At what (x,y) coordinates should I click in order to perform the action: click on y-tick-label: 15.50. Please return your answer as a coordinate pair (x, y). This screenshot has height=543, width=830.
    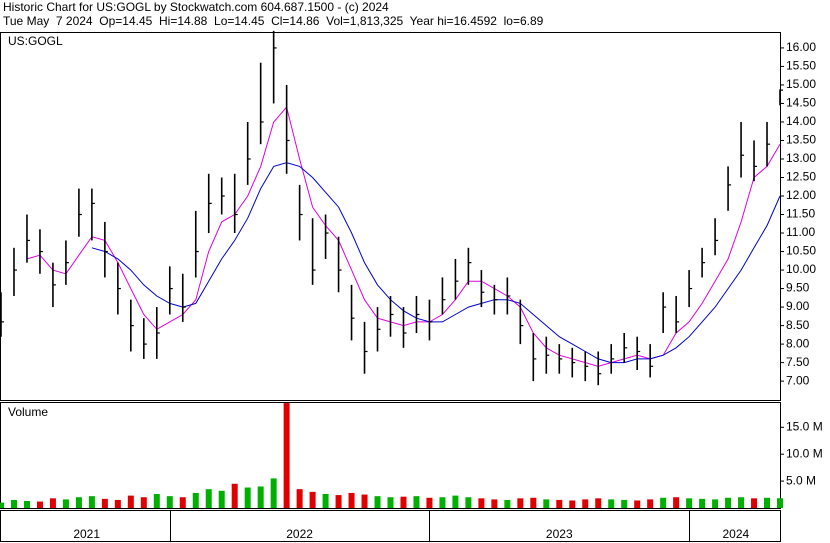
    Looking at the image, I should click on (801, 66).